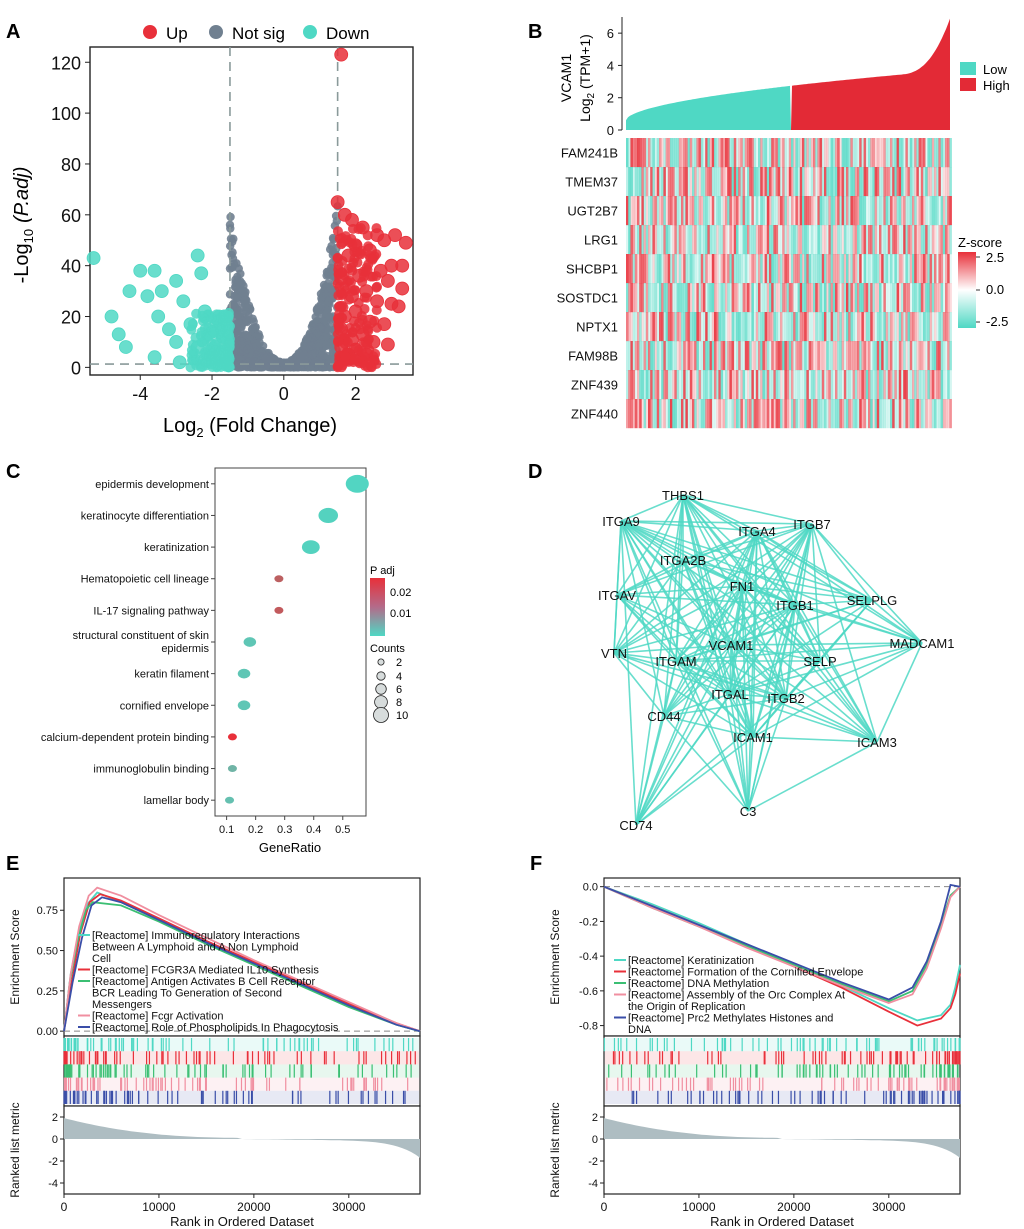  Describe the element at coordinates (23, 225) in the screenshot. I see `volcano-y-label: -Log10(P.adj)` at that location.